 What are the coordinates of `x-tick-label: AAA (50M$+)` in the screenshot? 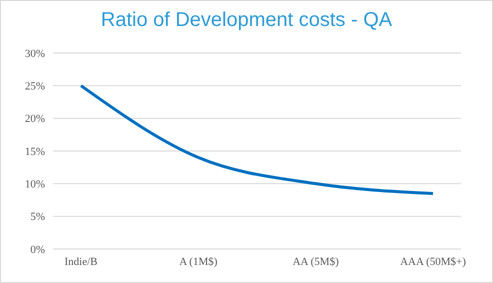 It's located at (433, 262).